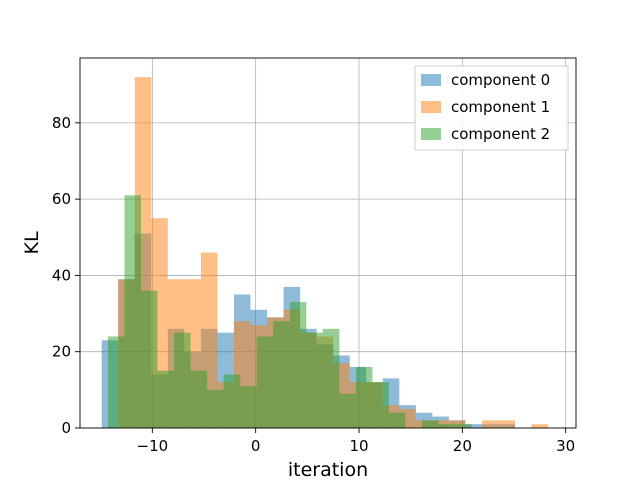 The image size is (640, 480). I want to click on legend: component 0 component 1 component 2, so click(491, 108).